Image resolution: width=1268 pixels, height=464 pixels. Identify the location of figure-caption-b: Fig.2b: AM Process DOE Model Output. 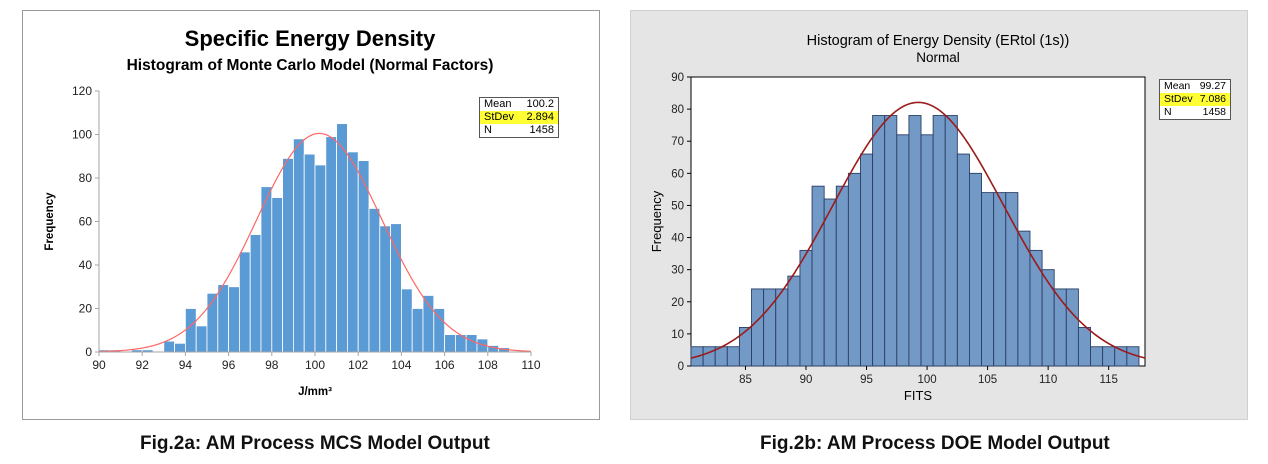
(935, 443).